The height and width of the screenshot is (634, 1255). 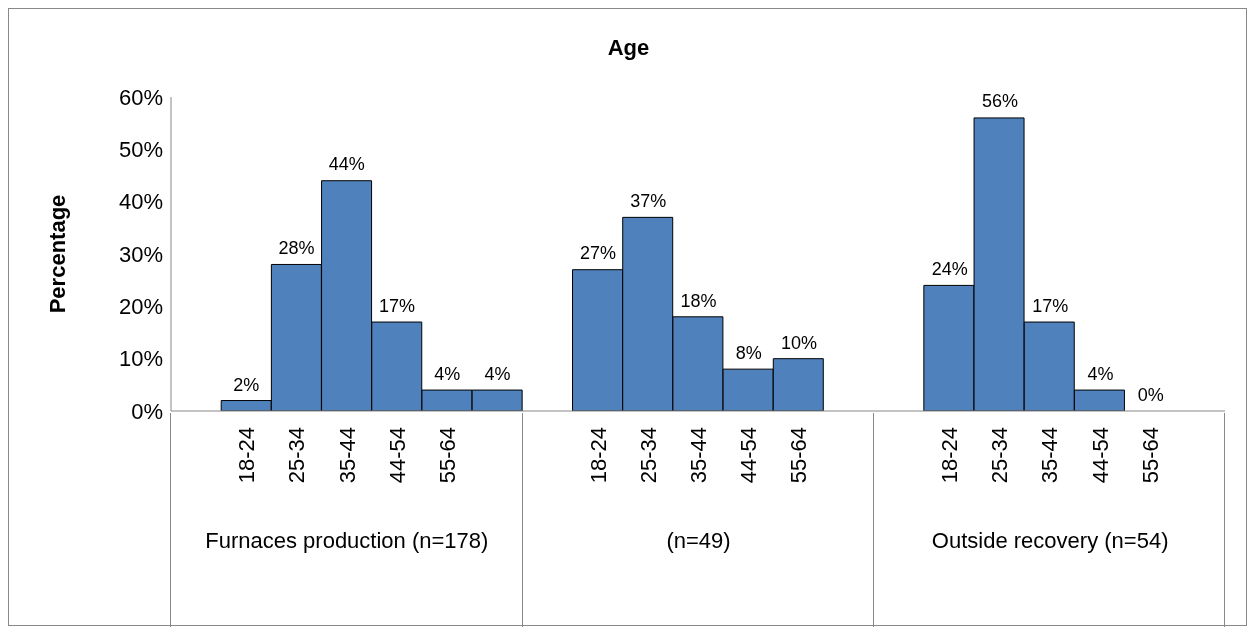 I want to click on y-tick-label: 60%, so click(x=140, y=97).